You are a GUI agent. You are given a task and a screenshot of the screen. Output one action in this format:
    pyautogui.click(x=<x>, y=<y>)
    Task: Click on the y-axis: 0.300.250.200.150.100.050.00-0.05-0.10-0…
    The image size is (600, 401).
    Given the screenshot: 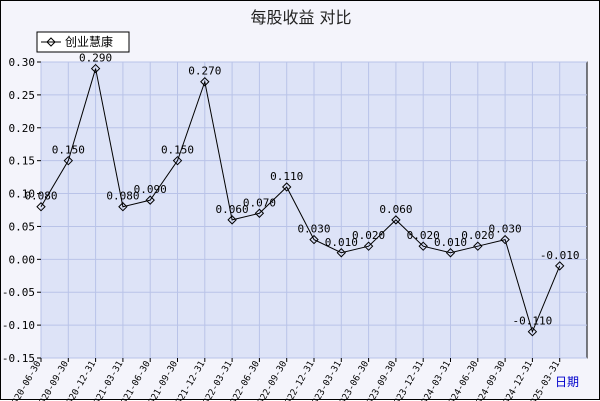 What is the action you would take?
    pyautogui.click(x=21, y=210)
    